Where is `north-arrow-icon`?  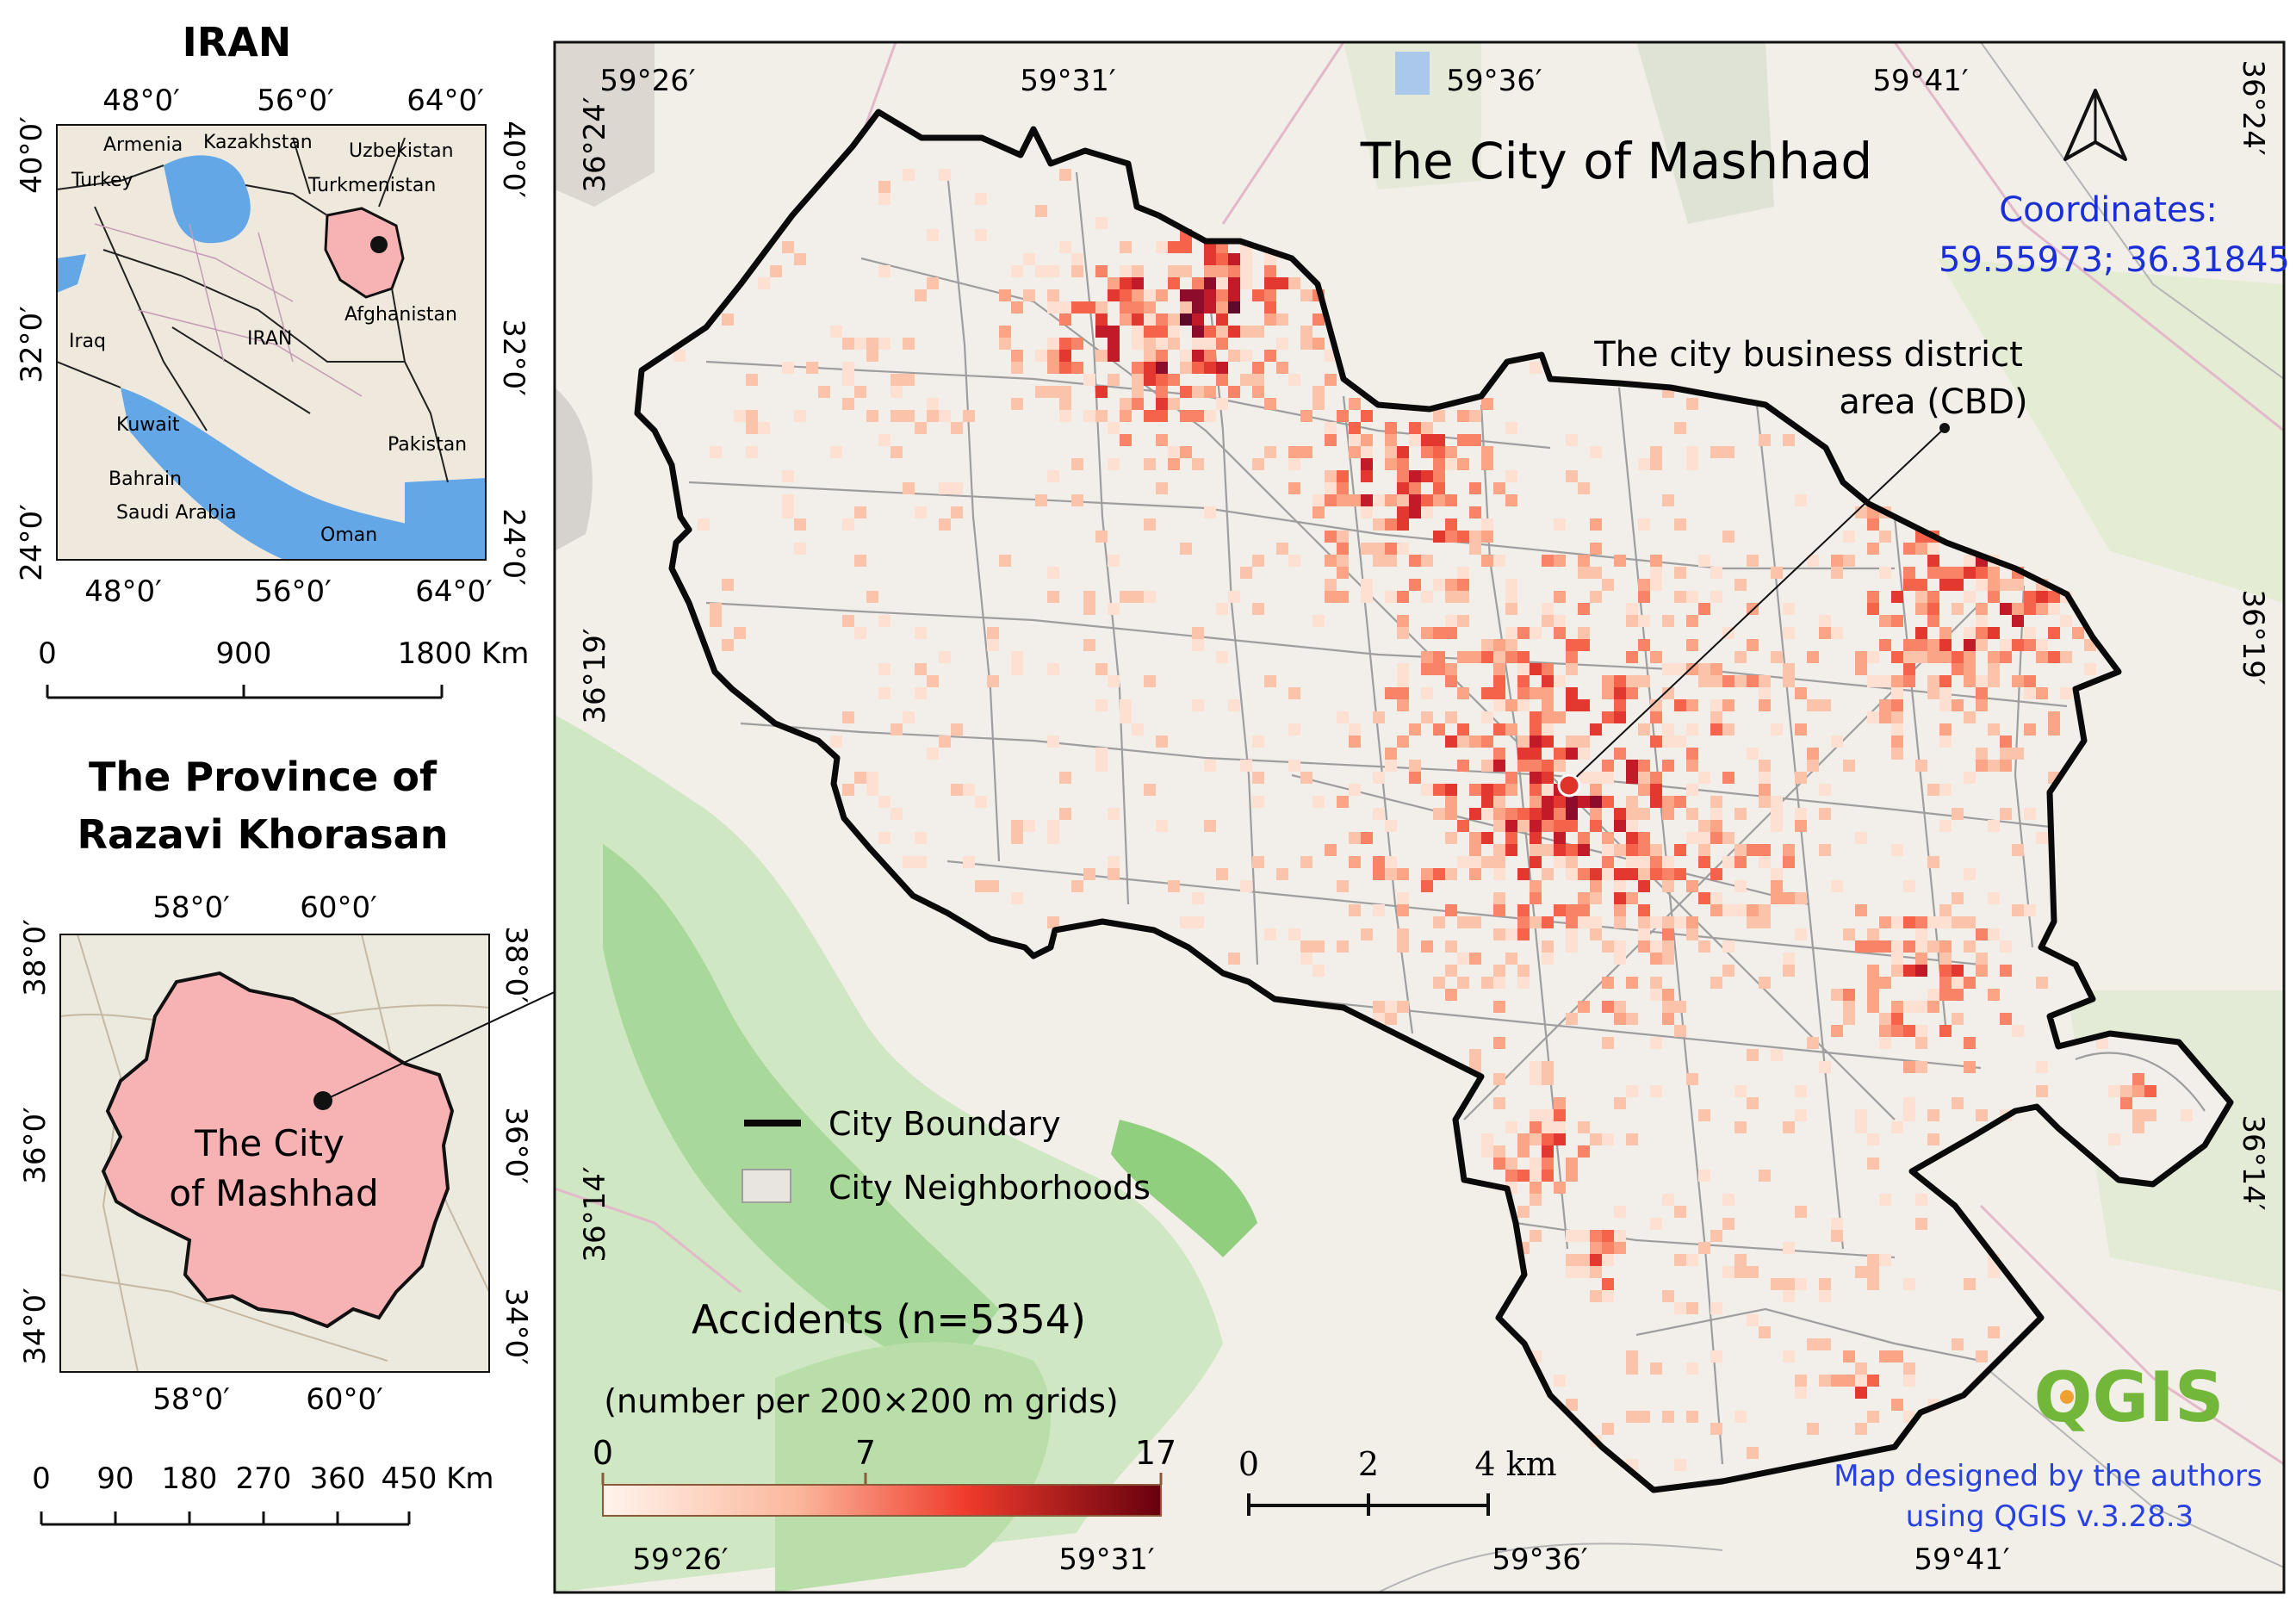 north-arrow-icon is located at coordinates (2095, 125).